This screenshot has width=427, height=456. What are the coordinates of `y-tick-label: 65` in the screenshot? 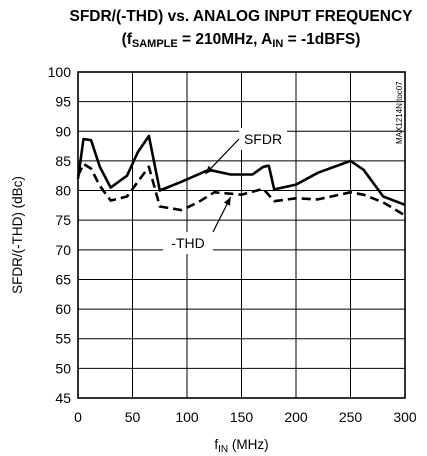 It's located at (63, 279).